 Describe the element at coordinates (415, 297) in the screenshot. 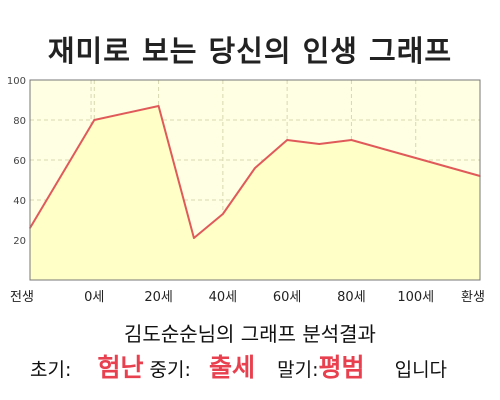

I see `x-tick-label: 100세` at that location.